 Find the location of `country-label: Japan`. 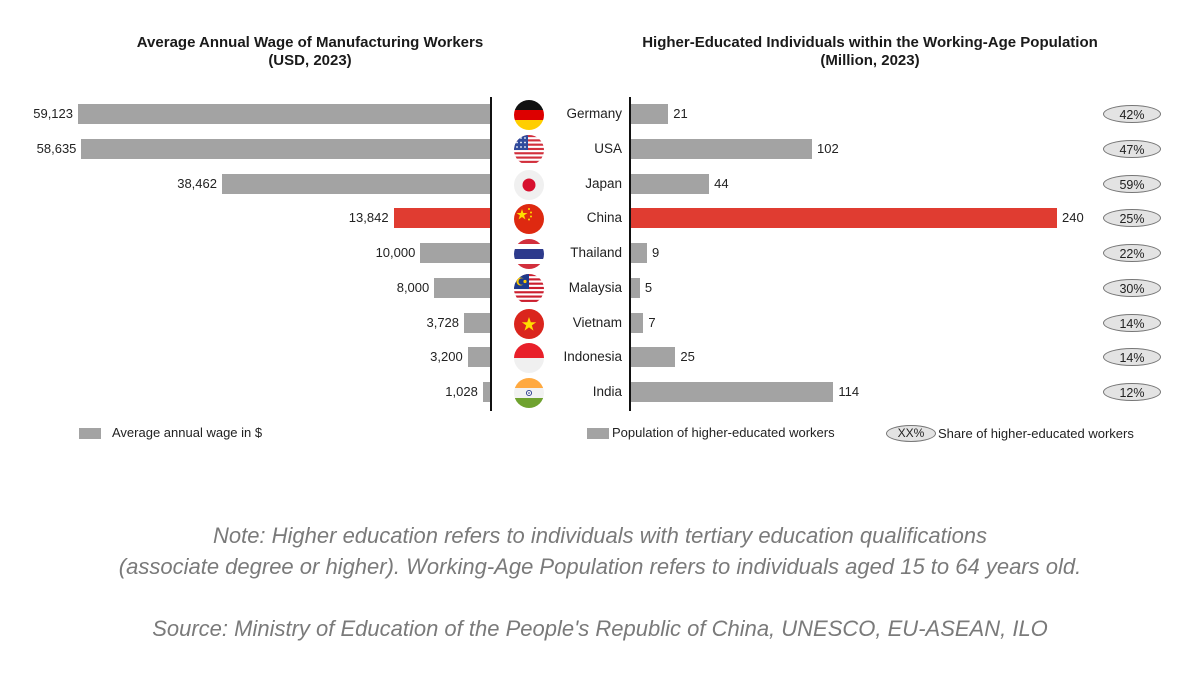

country-label: Japan is located at coordinates (603, 183).